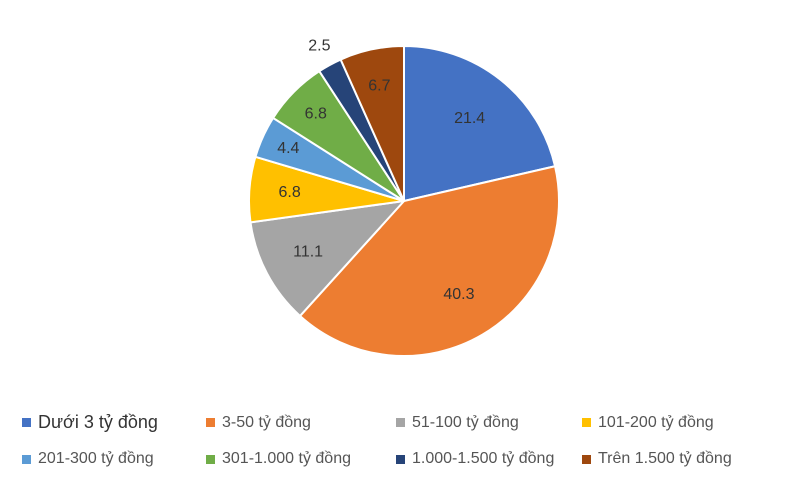 The width and height of the screenshot is (800, 500). Describe the element at coordinates (96, 458) in the screenshot. I see `legend-label-4: 201-300 tỷ đồng` at that location.